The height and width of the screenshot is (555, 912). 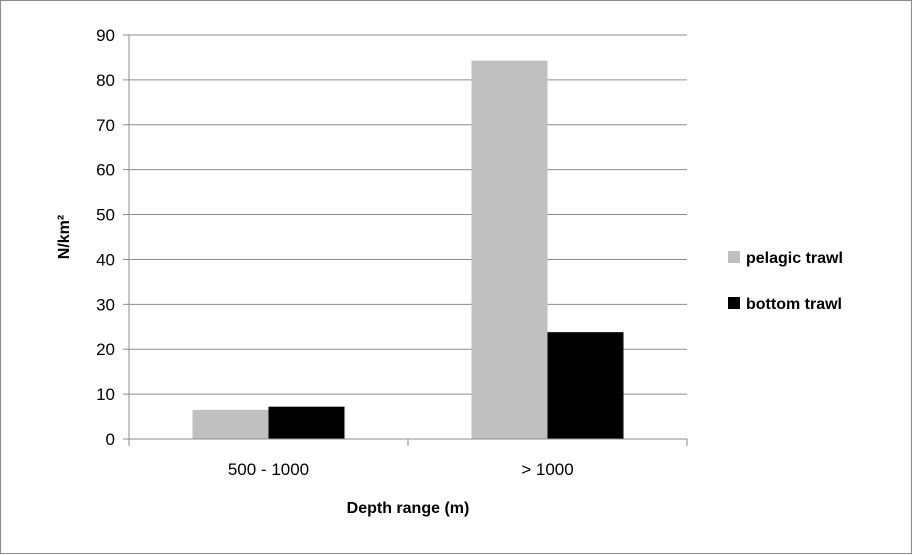 I want to click on x-tick-label: > 1000, so click(x=547, y=469).